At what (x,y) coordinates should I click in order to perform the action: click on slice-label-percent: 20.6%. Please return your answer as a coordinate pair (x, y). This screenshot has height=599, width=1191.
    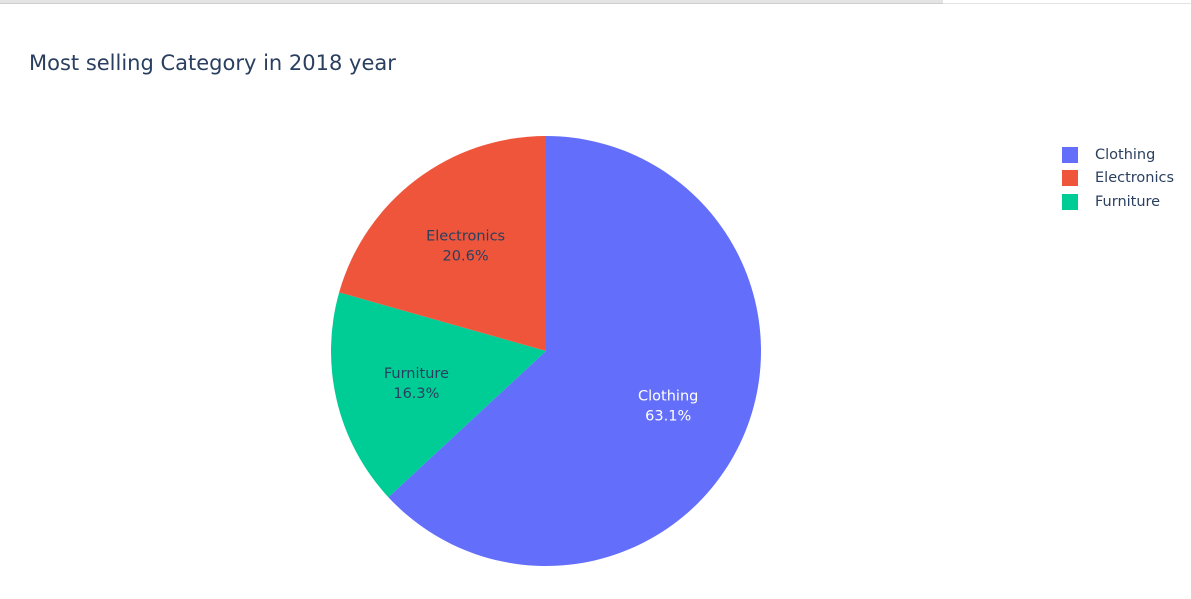
    Looking at the image, I should click on (466, 257).